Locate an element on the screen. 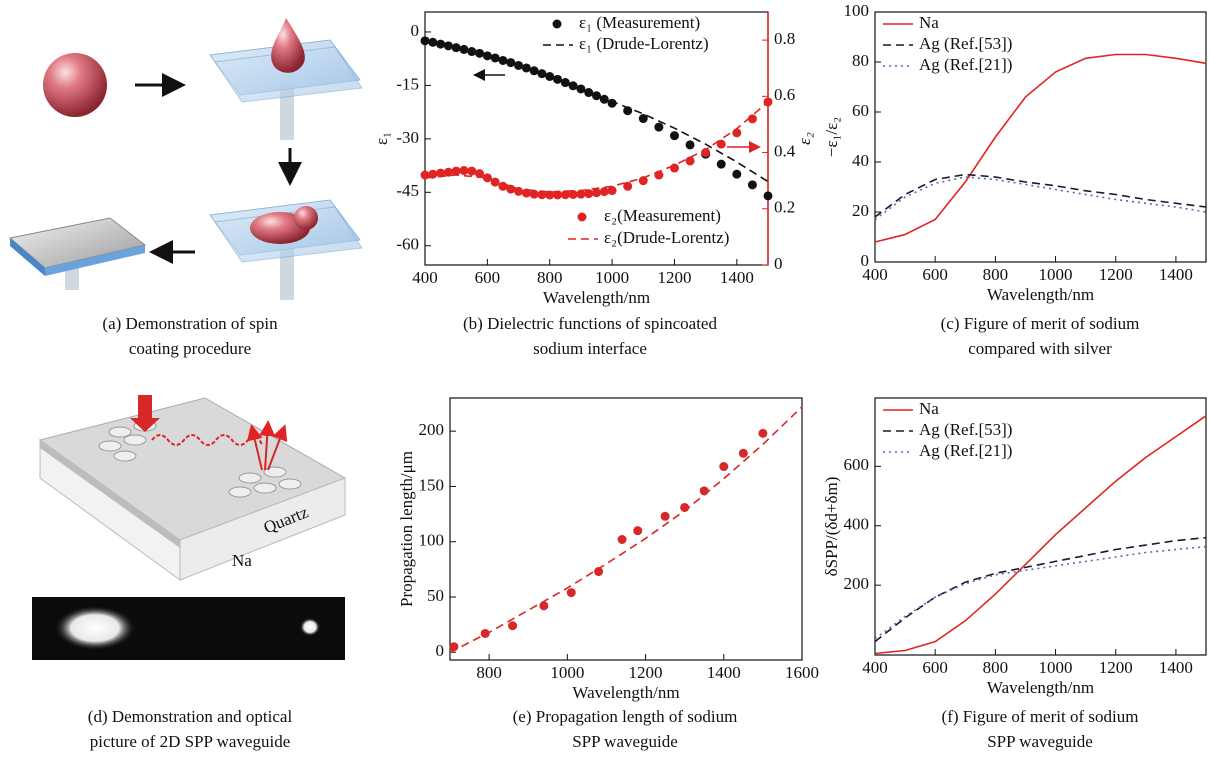  legend-marker is located at coordinates (582, 217).